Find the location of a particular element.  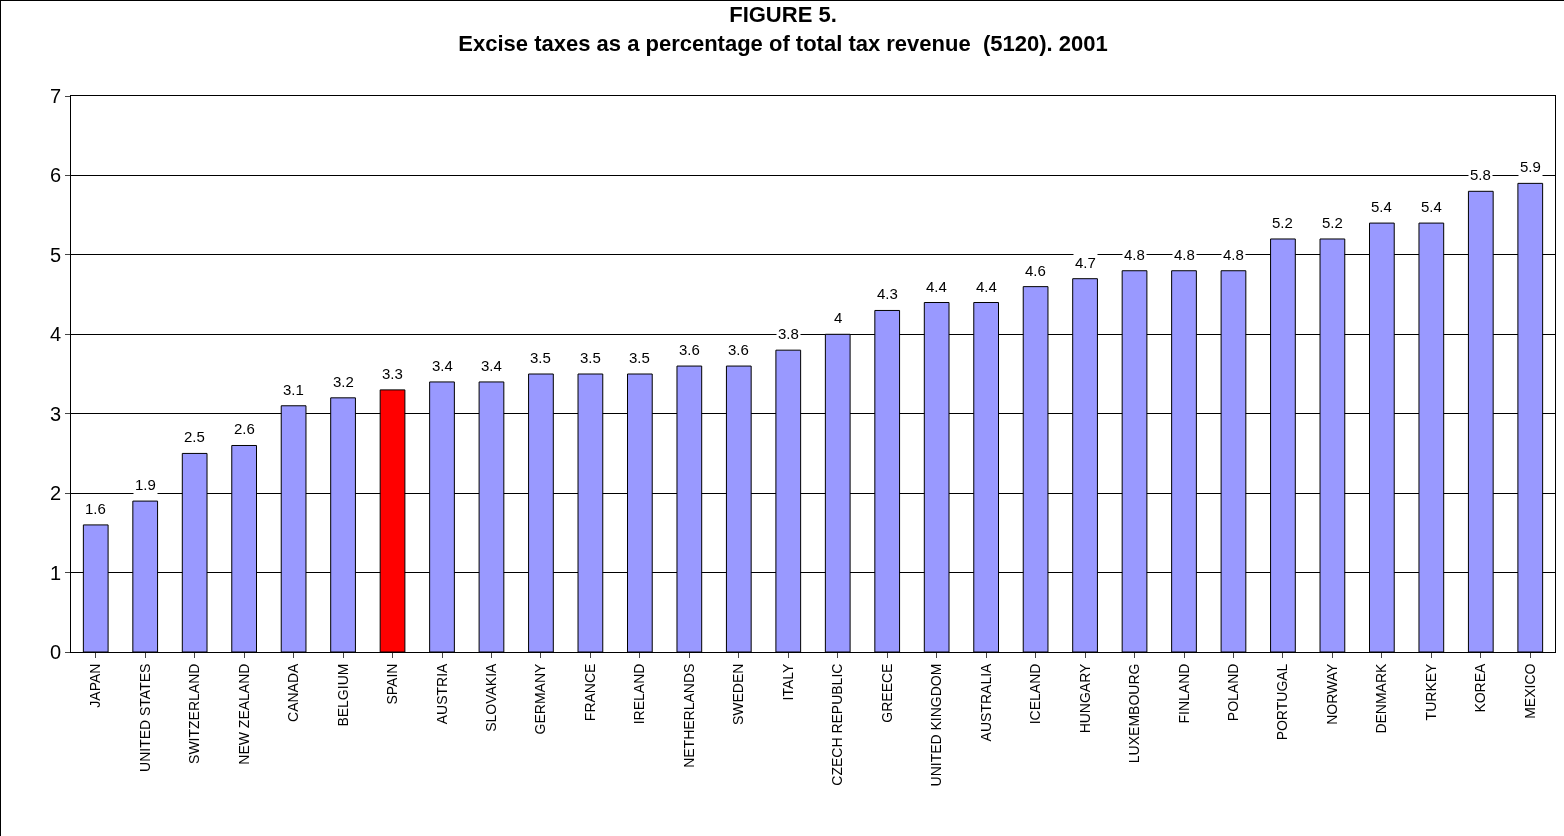

data-label: 4.6 is located at coordinates (1035, 270).